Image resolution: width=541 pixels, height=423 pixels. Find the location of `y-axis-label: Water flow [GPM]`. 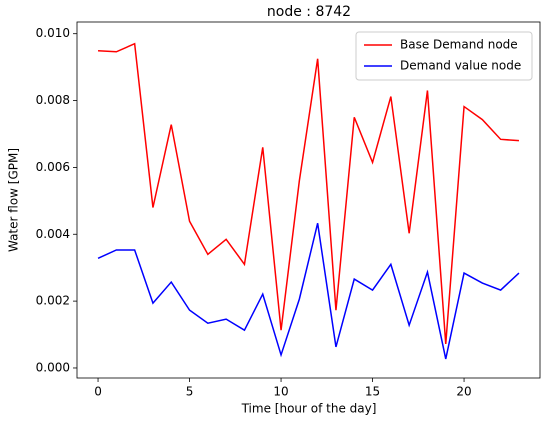

y-axis-label: Water flow [GPM] is located at coordinates (14, 200).